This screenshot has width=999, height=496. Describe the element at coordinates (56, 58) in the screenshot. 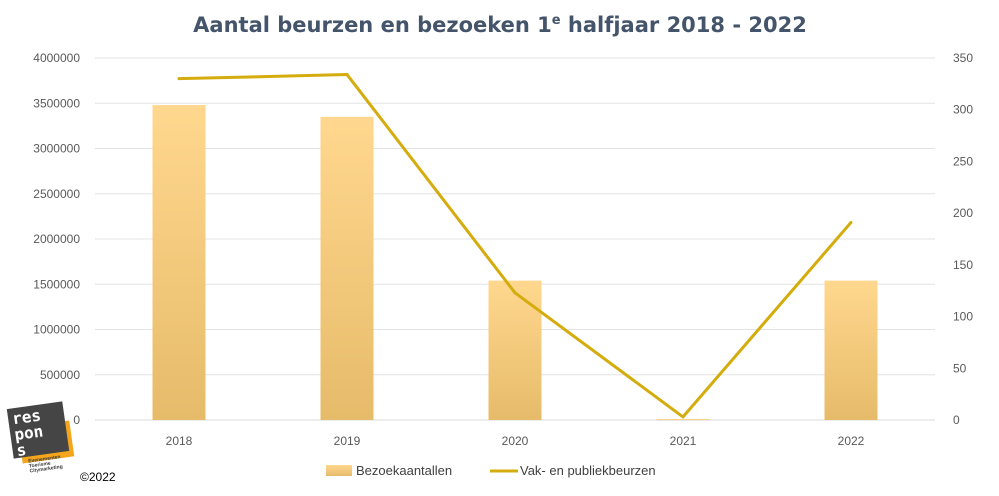

I see `left-tick-label: 4000000` at that location.